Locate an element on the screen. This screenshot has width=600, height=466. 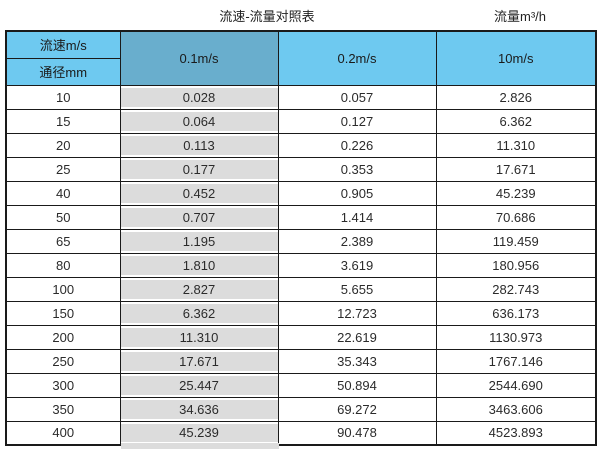
titlebar: 流速-流量对照表 流量m³/h is located at coordinates (300, 15).